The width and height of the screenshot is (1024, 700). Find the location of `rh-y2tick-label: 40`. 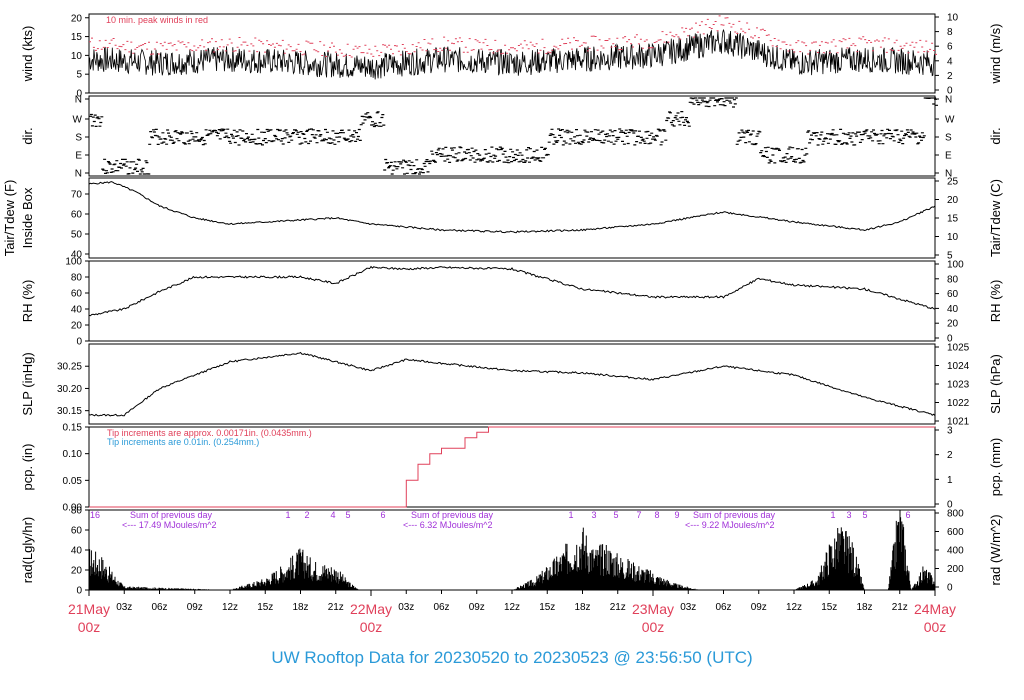

rh-y2tick-label: 40 is located at coordinates (953, 309).